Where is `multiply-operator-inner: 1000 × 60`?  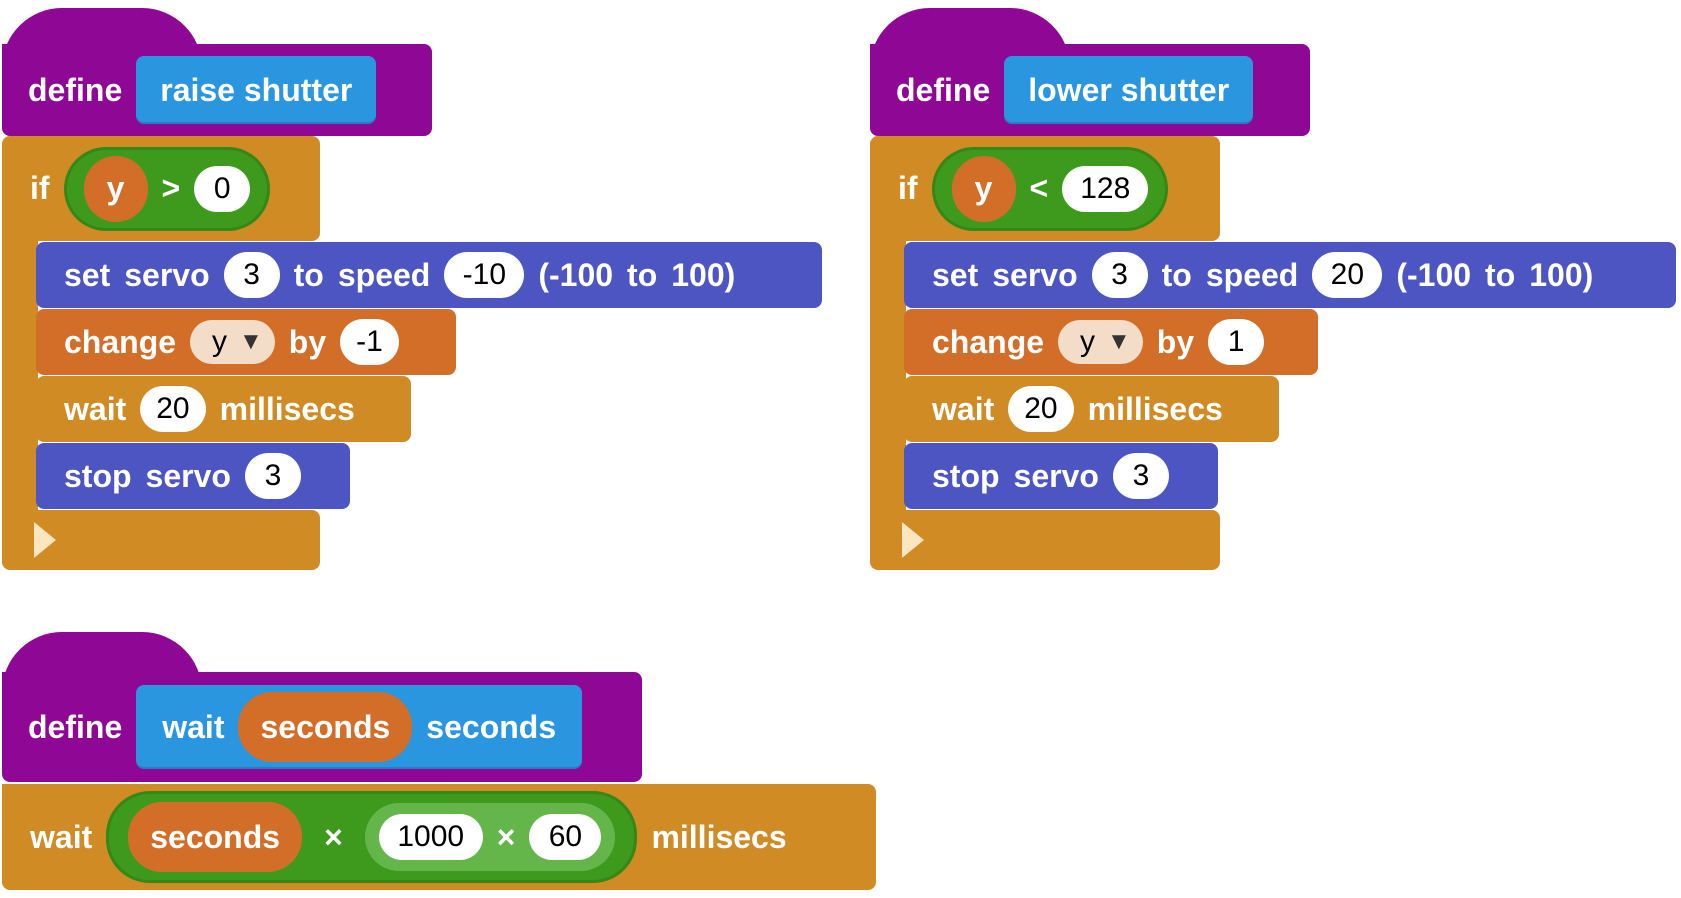
multiply-operator-inner: 1000 × 60 is located at coordinates (490, 837).